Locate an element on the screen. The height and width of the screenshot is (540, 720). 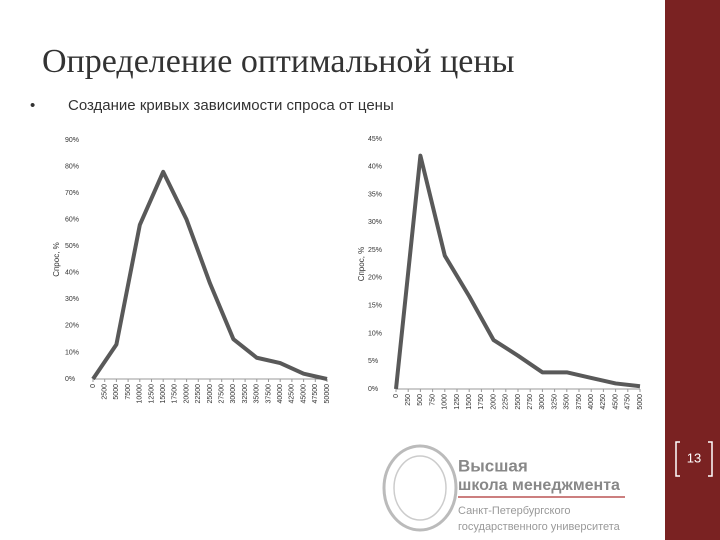
x-tick-label: 4000 is located at coordinates (591, 402).